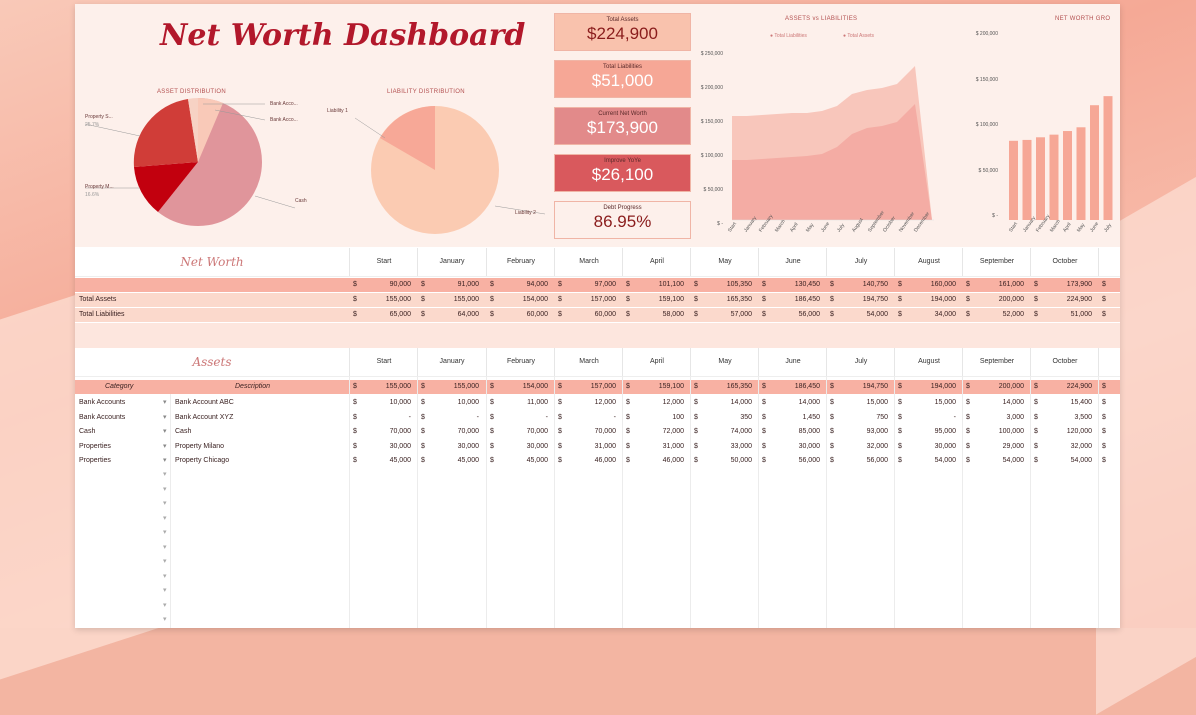  Describe the element at coordinates (622, 67) in the screenshot. I see `kpi-label: Total Liabilities` at that location.